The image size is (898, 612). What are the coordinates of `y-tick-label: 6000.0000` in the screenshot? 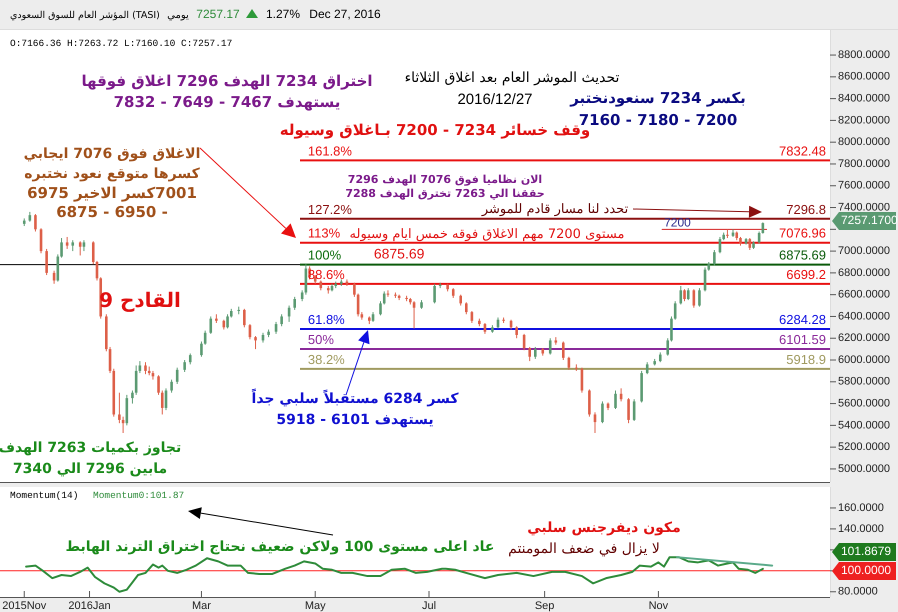 It's located at (864, 360).